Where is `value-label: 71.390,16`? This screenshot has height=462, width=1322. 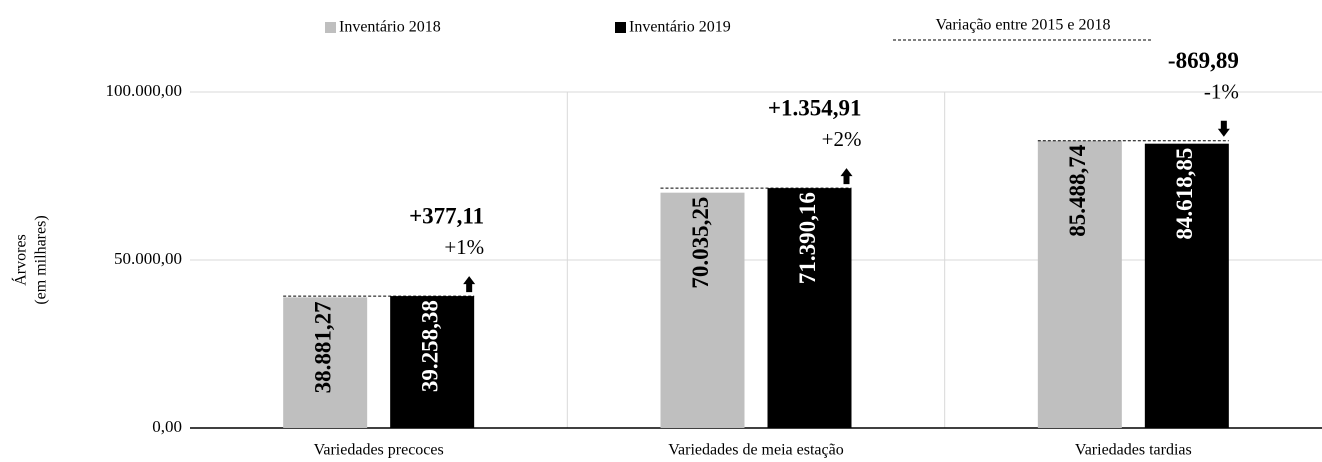
value-label: 71.390,16 is located at coordinates (807, 238).